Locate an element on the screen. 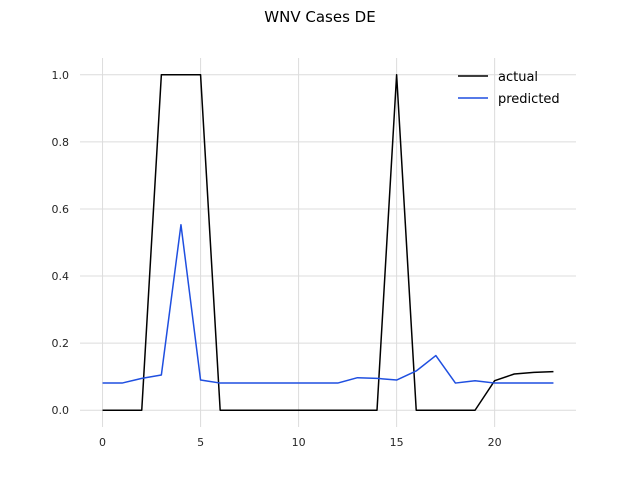 The width and height of the screenshot is (640, 480). chart-title: WNV Cases DE is located at coordinates (319, 17).